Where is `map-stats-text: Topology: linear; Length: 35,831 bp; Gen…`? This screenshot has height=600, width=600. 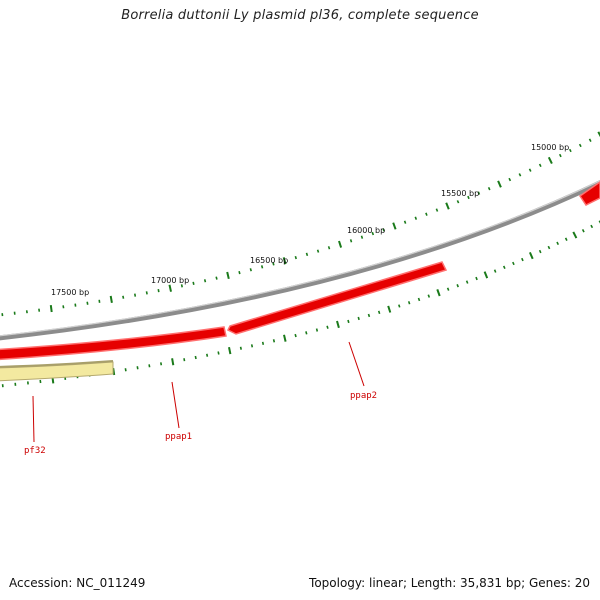
map-stats-text: Topology: linear; Length: 35,831 bp; Gen… is located at coordinates (449, 583).